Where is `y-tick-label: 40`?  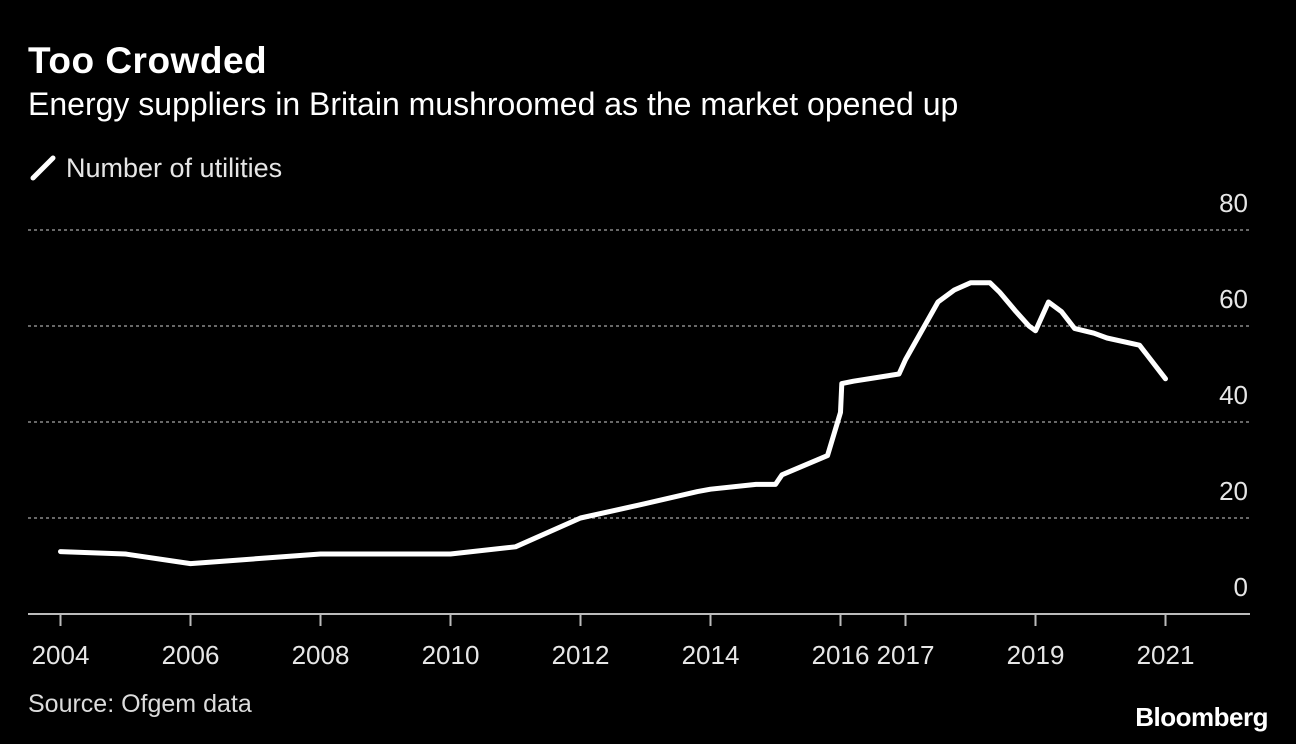
y-tick-label: 40 is located at coordinates (1233, 395).